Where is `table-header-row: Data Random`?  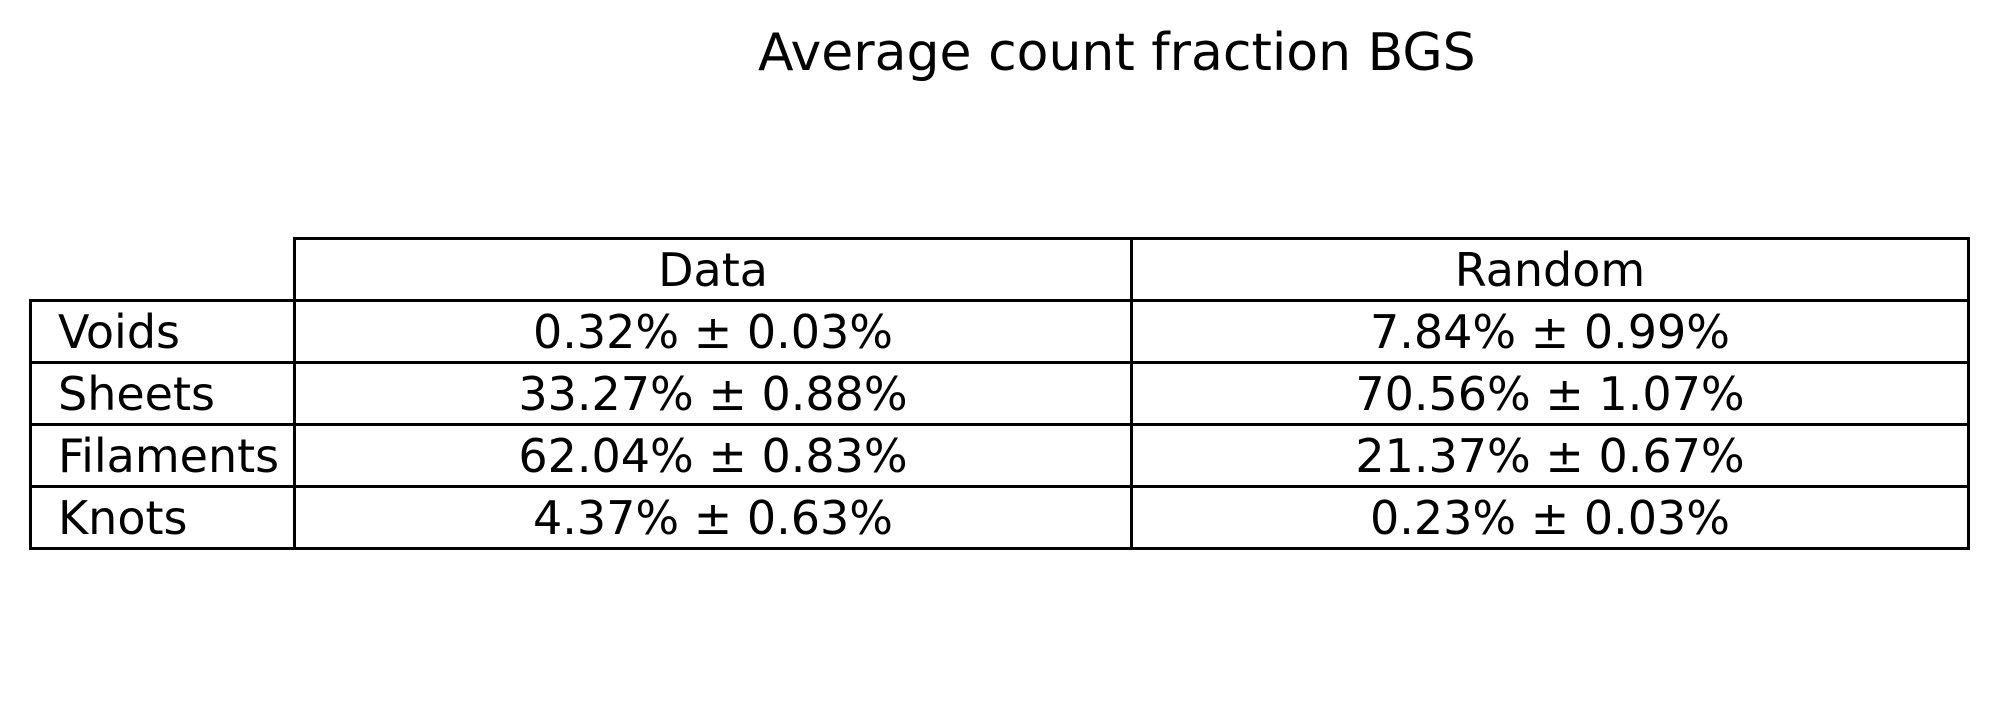 table-header-row: Data Random is located at coordinates (1000, 269).